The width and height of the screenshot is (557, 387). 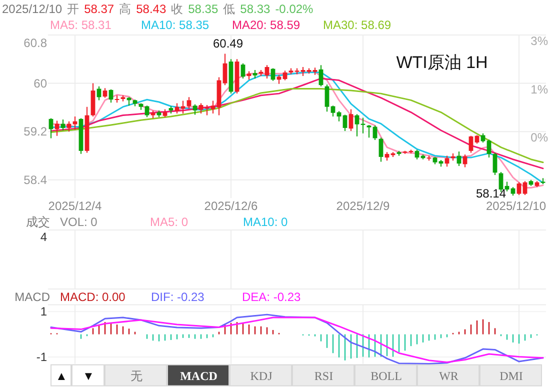 I want to click on text: 4, so click(x=44, y=237).